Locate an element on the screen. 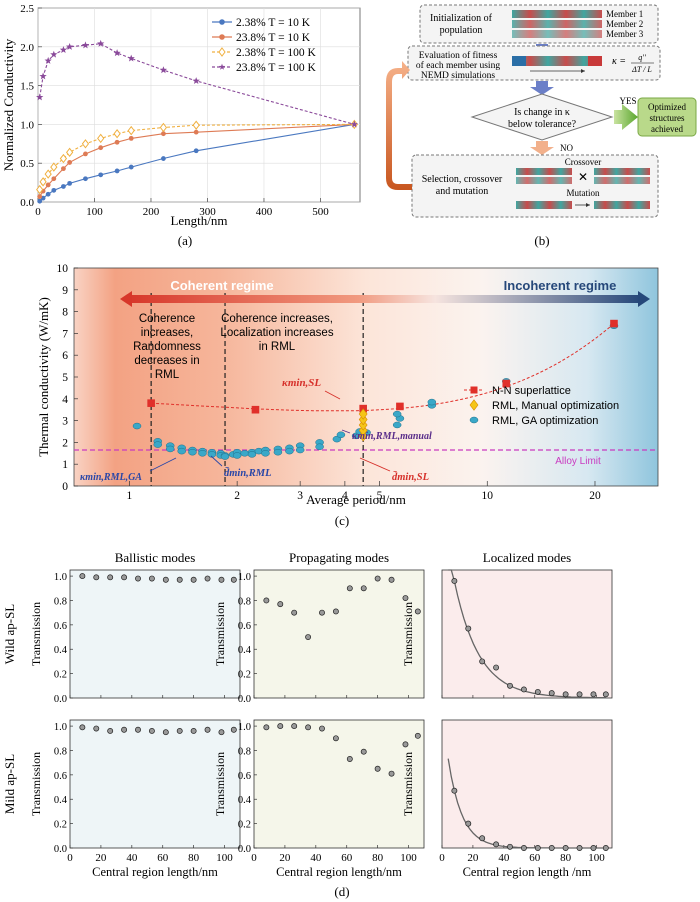  d-xtick-label: 100 is located at coordinates (596, 858).